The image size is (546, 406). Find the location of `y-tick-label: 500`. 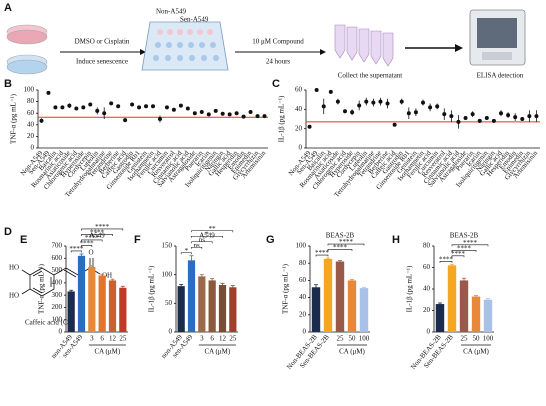

y-tick-label: 500 is located at coordinates (57, 270).